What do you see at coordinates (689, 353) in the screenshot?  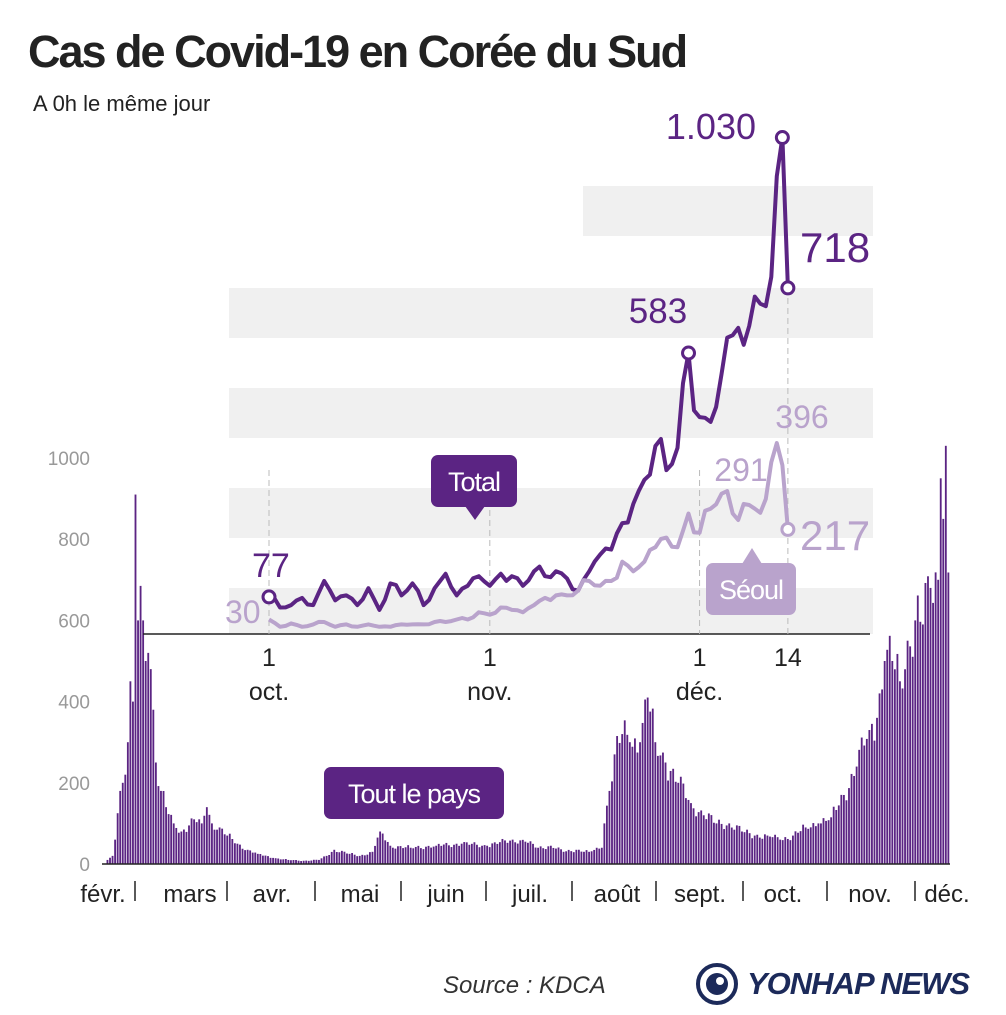 I see `point-marker-total-nov-peak` at bounding box center [689, 353].